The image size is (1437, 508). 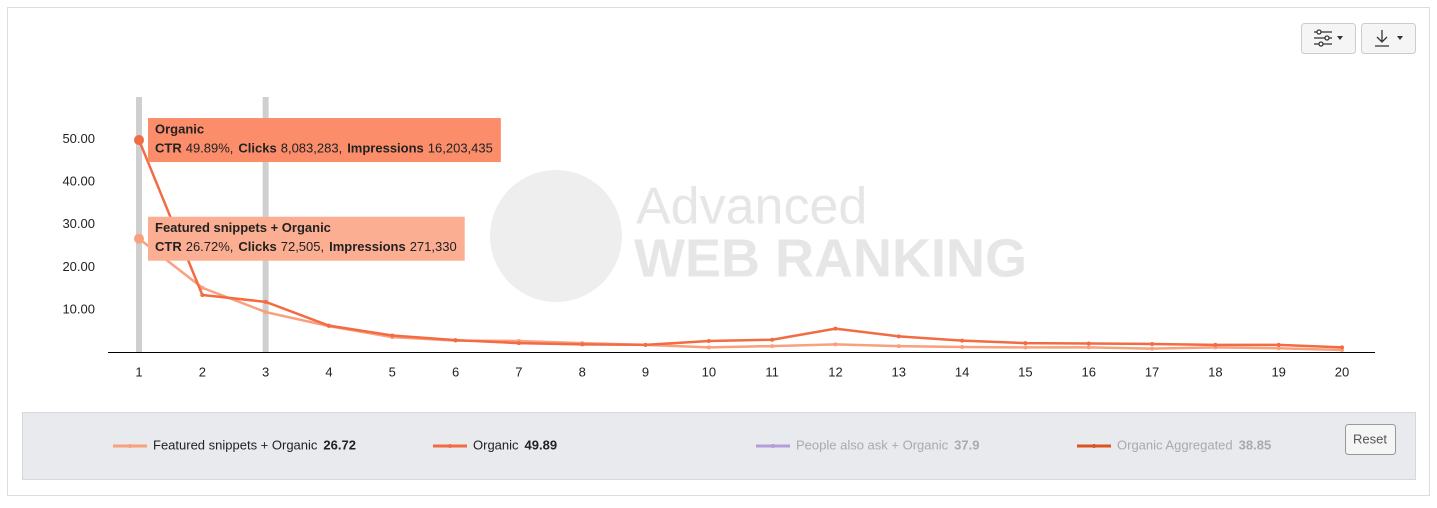 I want to click on y-tick-label: 20.00, so click(x=78, y=266).